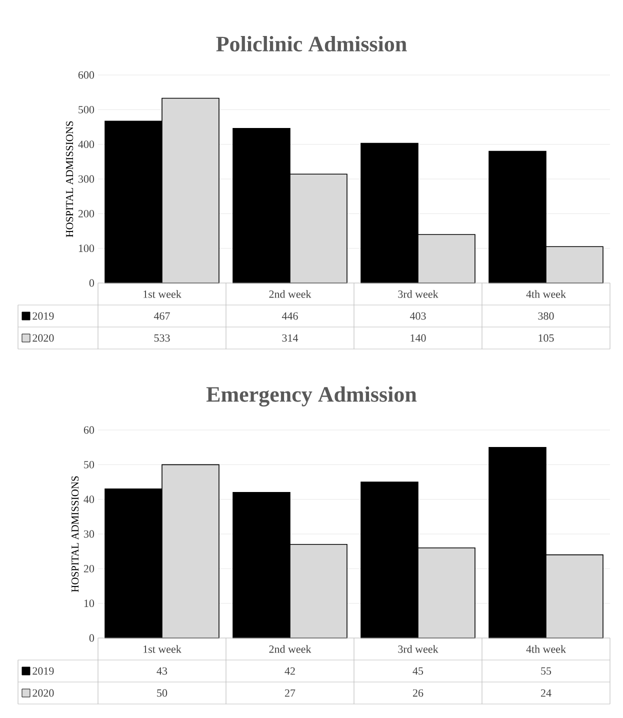  What do you see at coordinates (89, 568) in the screenshot?
I see `y-tick-label: 20` at bounding box center [89, 568].